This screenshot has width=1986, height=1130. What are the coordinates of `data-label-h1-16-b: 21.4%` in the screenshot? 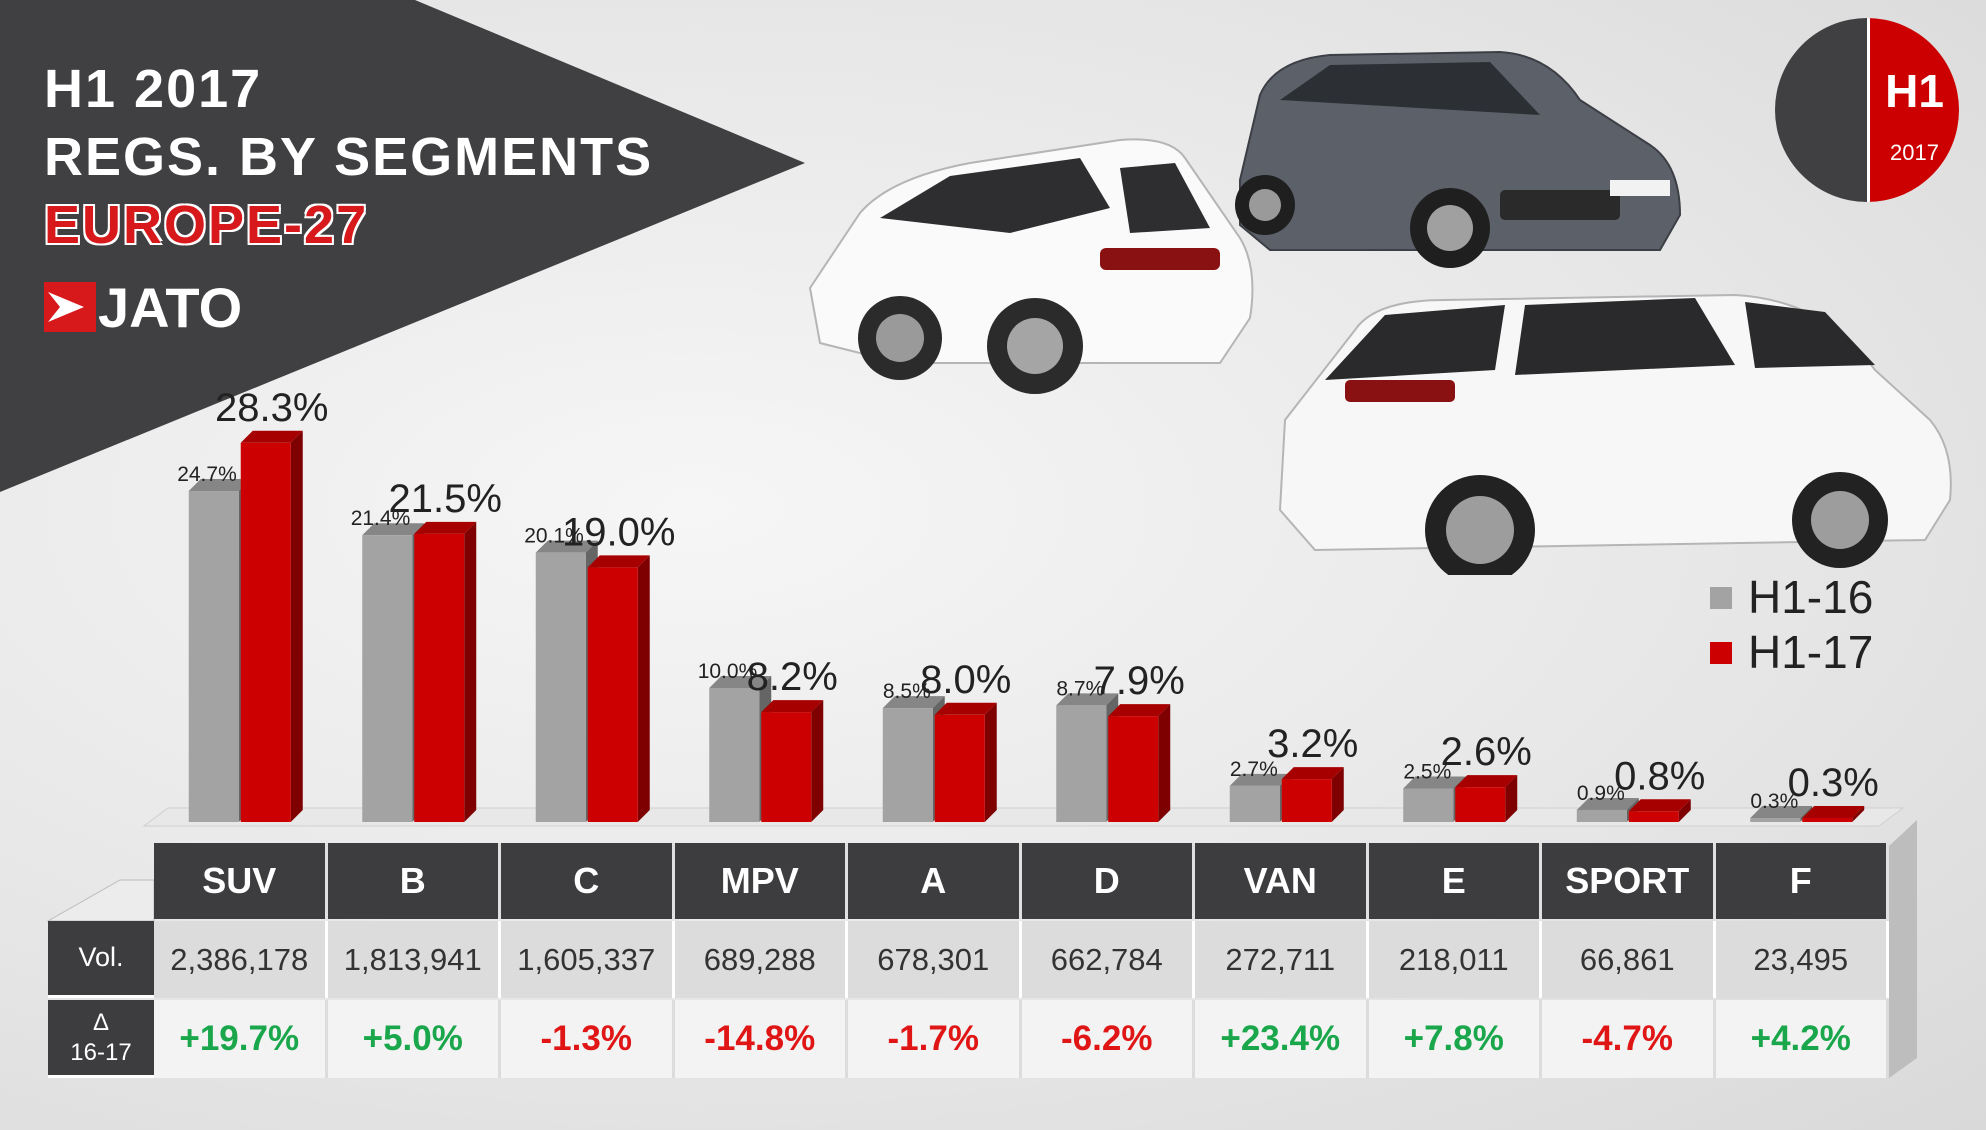 It's located at (381, 518).